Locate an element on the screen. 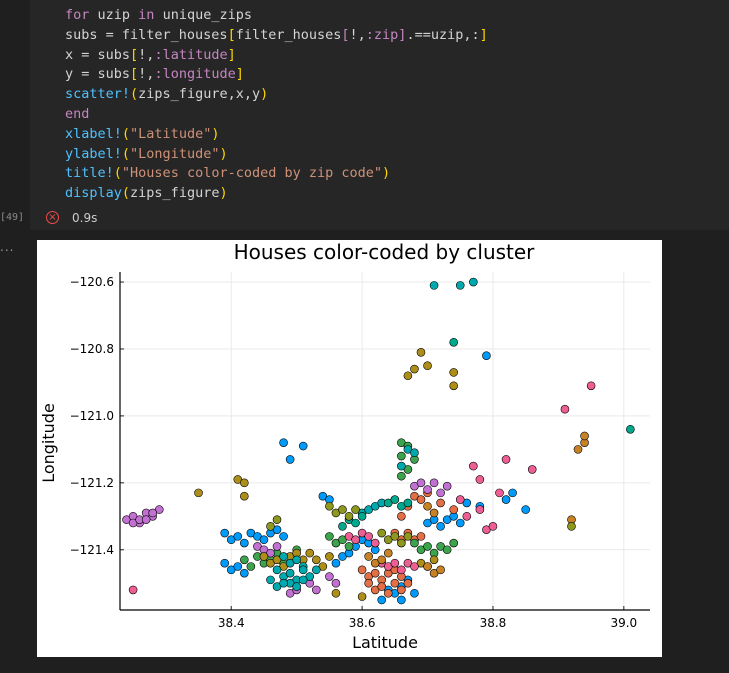 This screenshot has width=729, height=673. code-token: unique_zips is located at coordinates (203, 15).